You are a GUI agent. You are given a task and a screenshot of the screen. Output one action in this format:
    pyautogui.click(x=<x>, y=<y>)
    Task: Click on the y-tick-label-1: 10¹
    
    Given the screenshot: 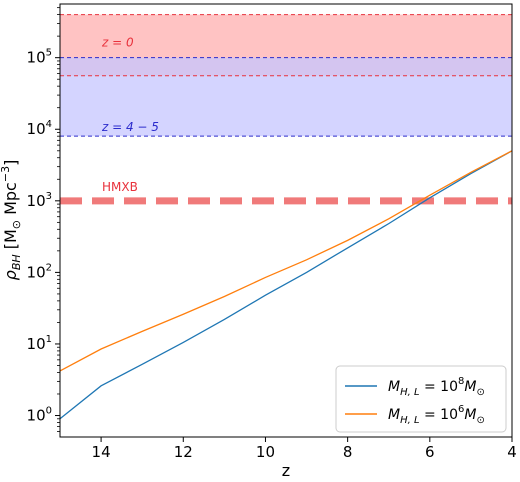 What is the action you would take?
    pyautogui.click(x=39, y=343)
    